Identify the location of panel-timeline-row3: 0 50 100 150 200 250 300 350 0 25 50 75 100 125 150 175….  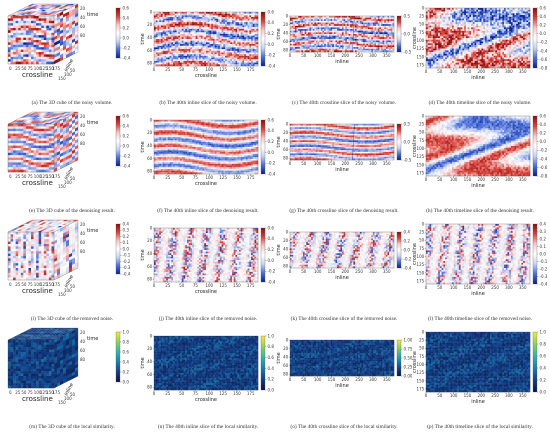
(480, 272).